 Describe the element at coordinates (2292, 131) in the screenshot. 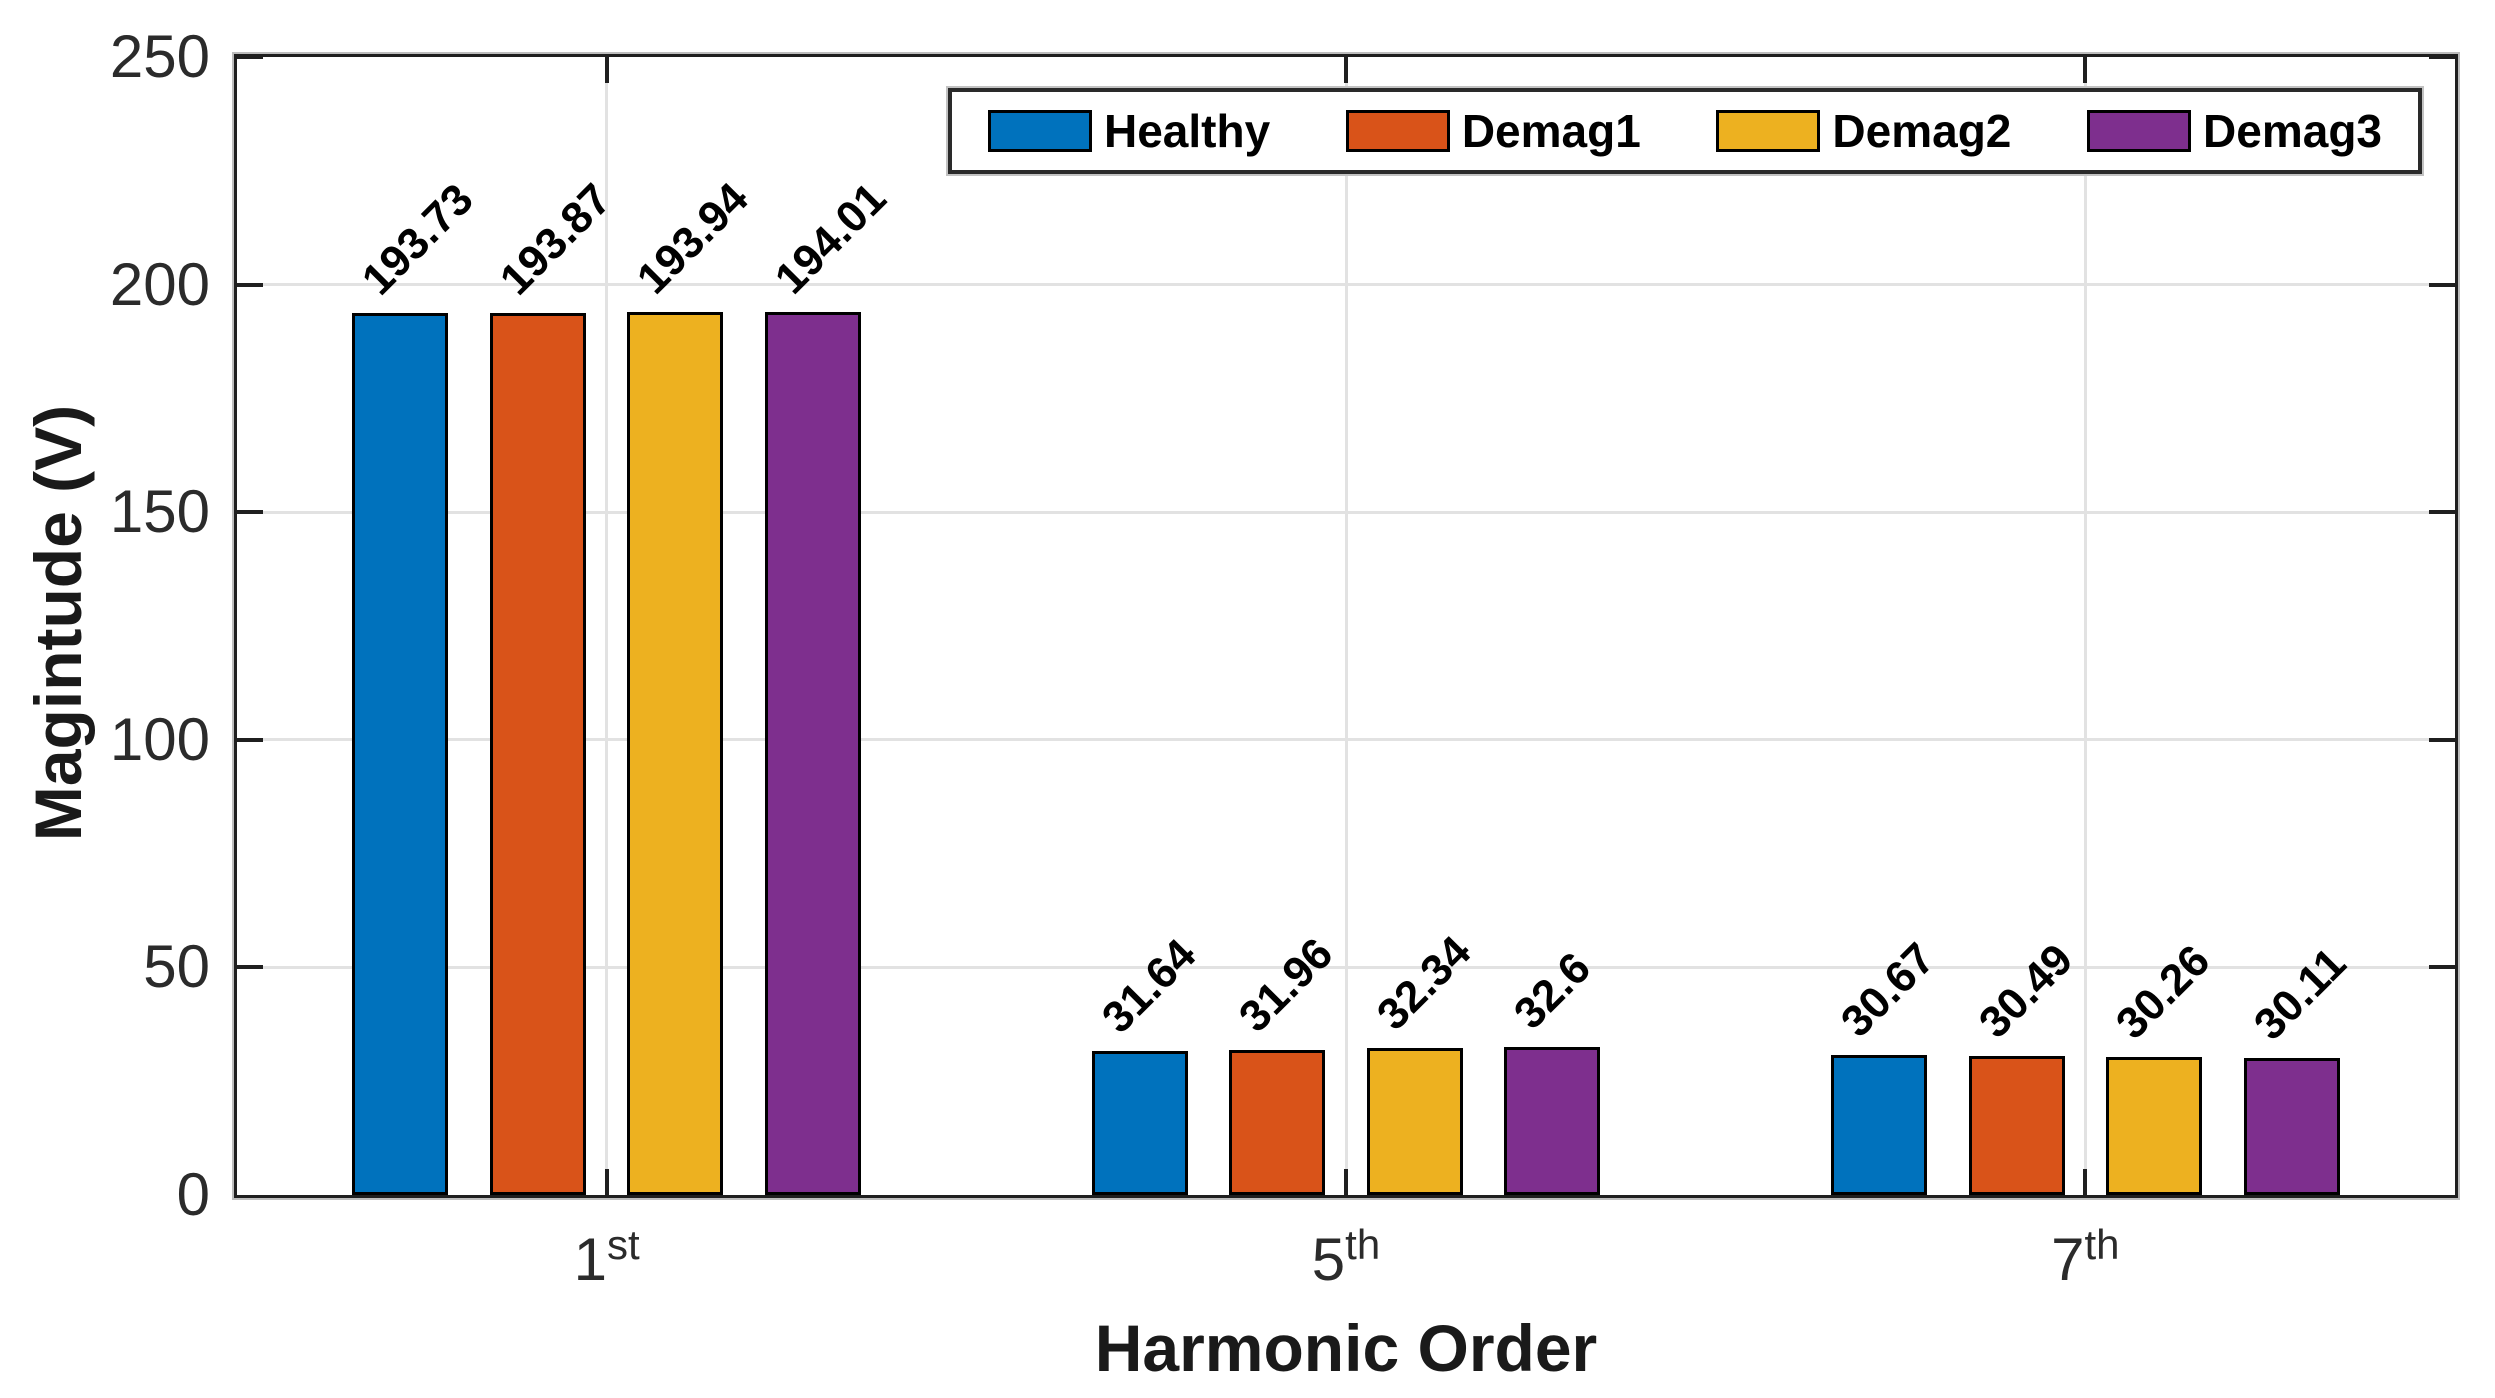

I see `legend-label: Demag3` at that location.